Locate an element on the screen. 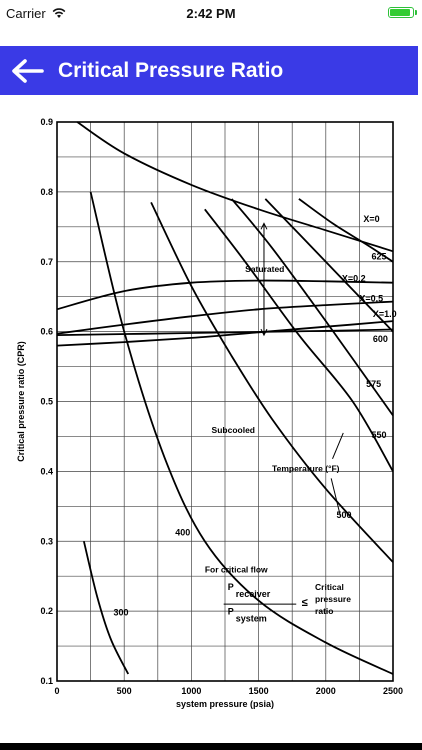  series-label: X=0.5 is located at coordinates (371, 299).